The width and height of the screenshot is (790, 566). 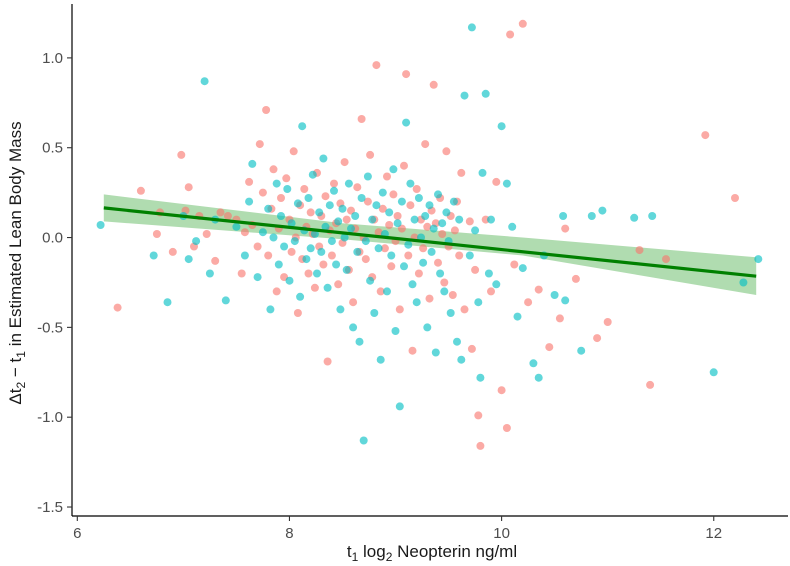 I want to click on y-tick-label: -0.5, so click(x=50, y=327).